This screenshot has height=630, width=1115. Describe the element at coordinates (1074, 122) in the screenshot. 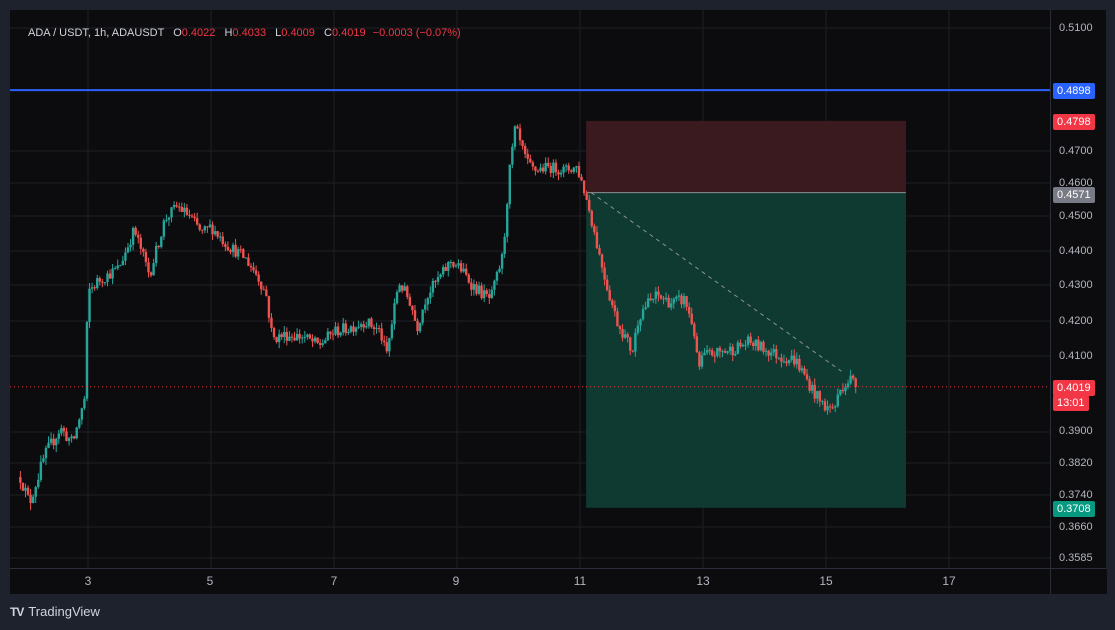

I see `stop-price-badge: 0.4798` at that location.